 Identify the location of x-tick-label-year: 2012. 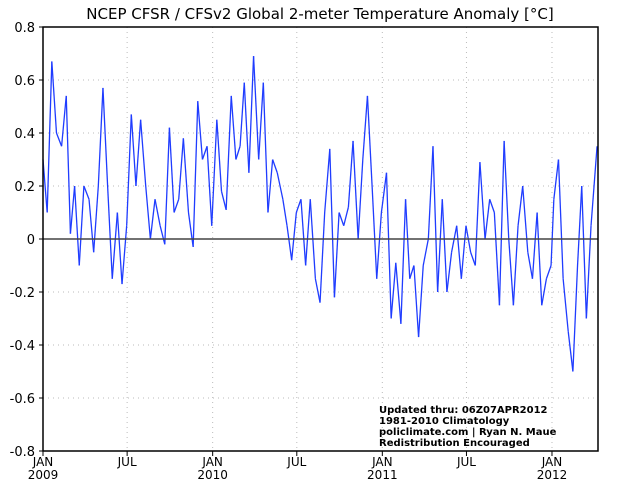
(552, 474).